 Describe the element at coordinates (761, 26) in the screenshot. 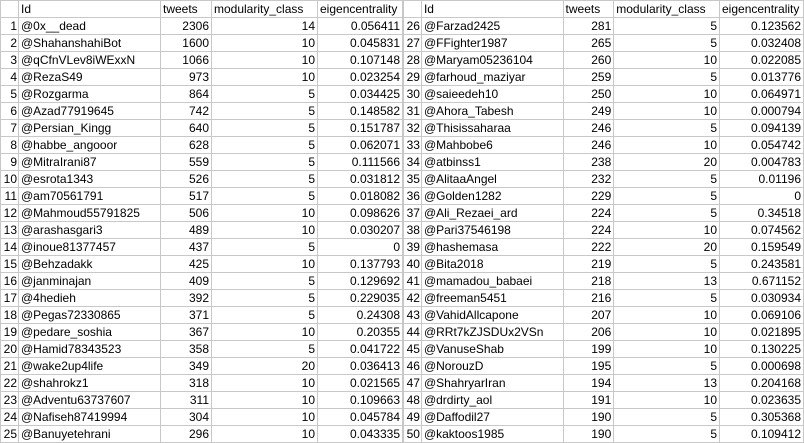

I see `eigencentrality-cell: 0.123562` at that location.